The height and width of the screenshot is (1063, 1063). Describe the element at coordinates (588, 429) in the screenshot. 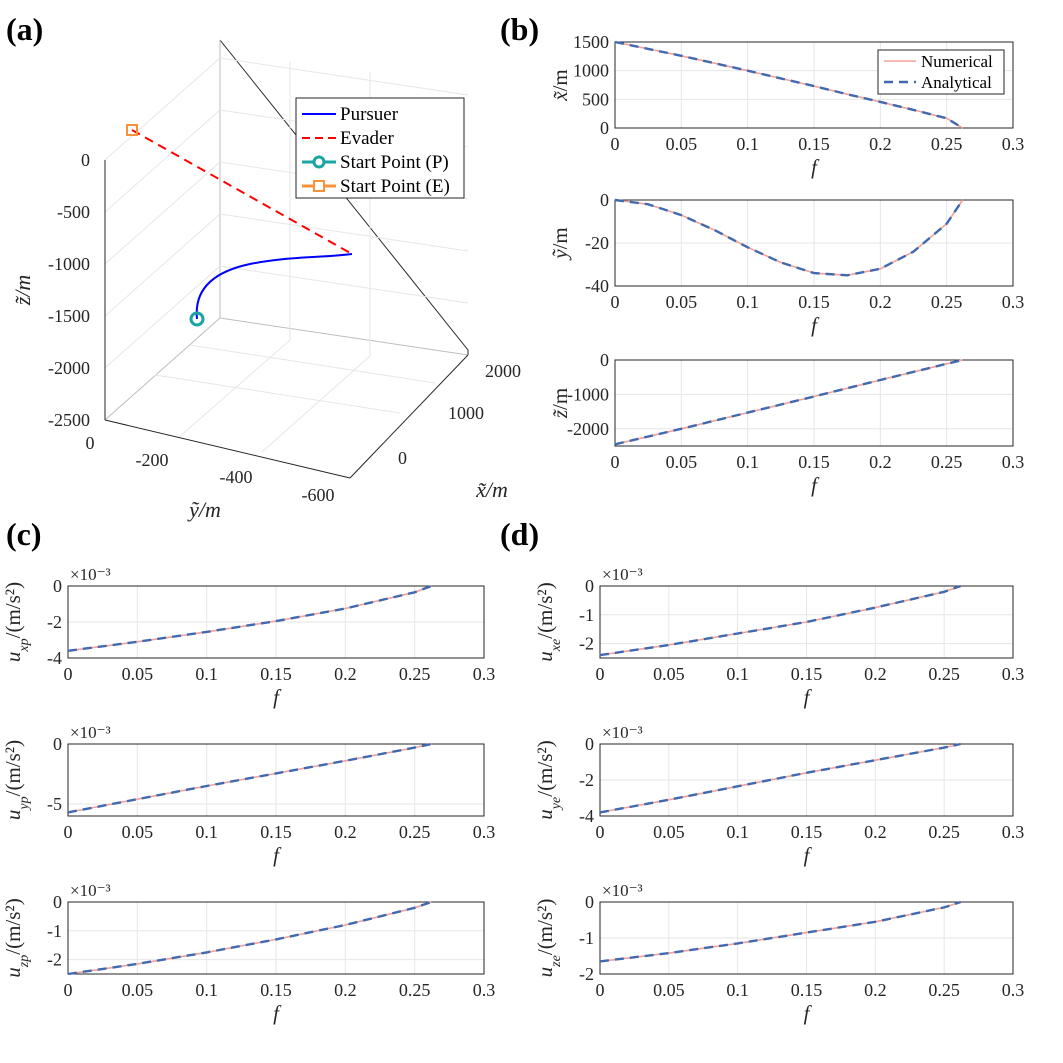

I see `y-tick-label: -2000` at that location.